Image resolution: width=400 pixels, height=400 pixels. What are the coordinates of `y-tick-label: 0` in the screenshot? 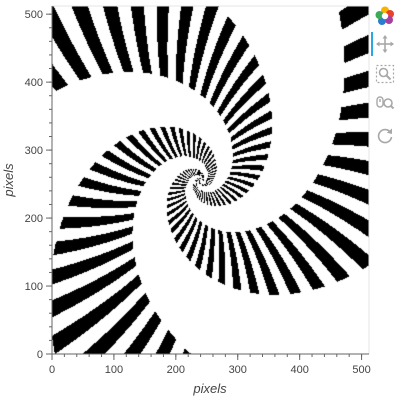 It's located at (40, 355).